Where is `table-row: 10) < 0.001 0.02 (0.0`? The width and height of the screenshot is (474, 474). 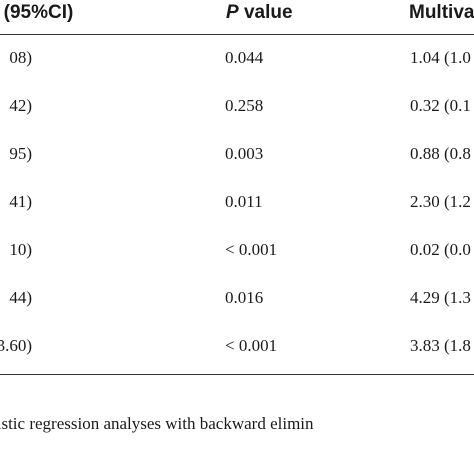 table-row: 10) < 0.001 0.02 (0.0 is located at coordinates (237, 250).